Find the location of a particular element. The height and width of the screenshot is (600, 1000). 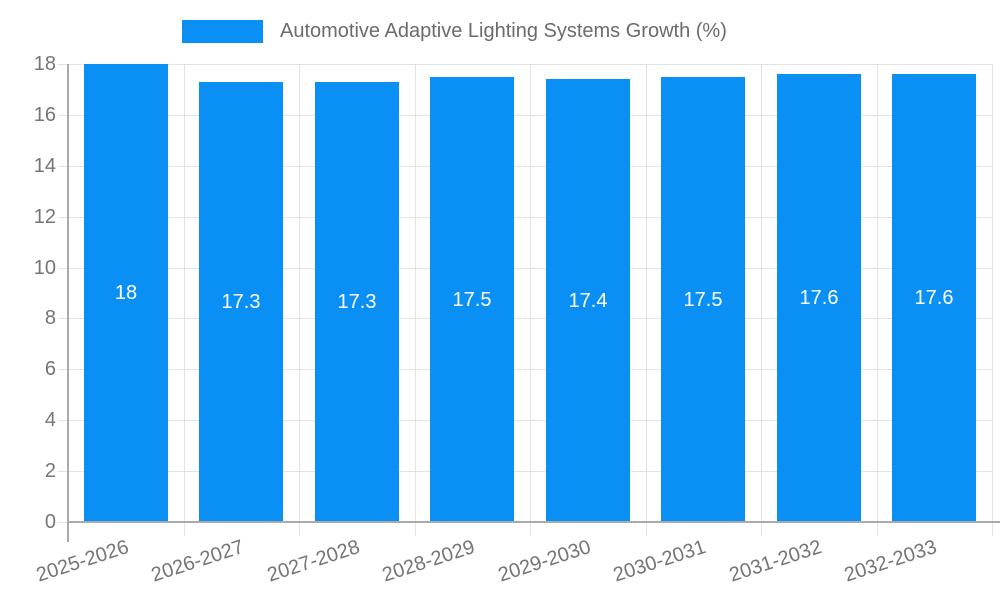

y-axis-line is located at coordinates (68, 303).